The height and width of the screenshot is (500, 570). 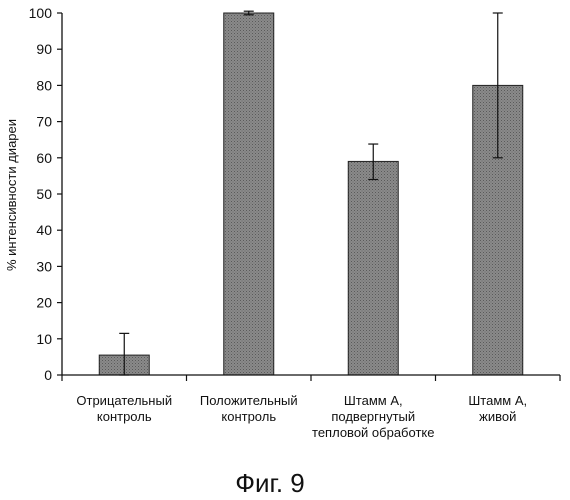 I want to click on y-axis: 0 10 20 30 40 50 60 70 80 90 100, so click(x=45, y=194).